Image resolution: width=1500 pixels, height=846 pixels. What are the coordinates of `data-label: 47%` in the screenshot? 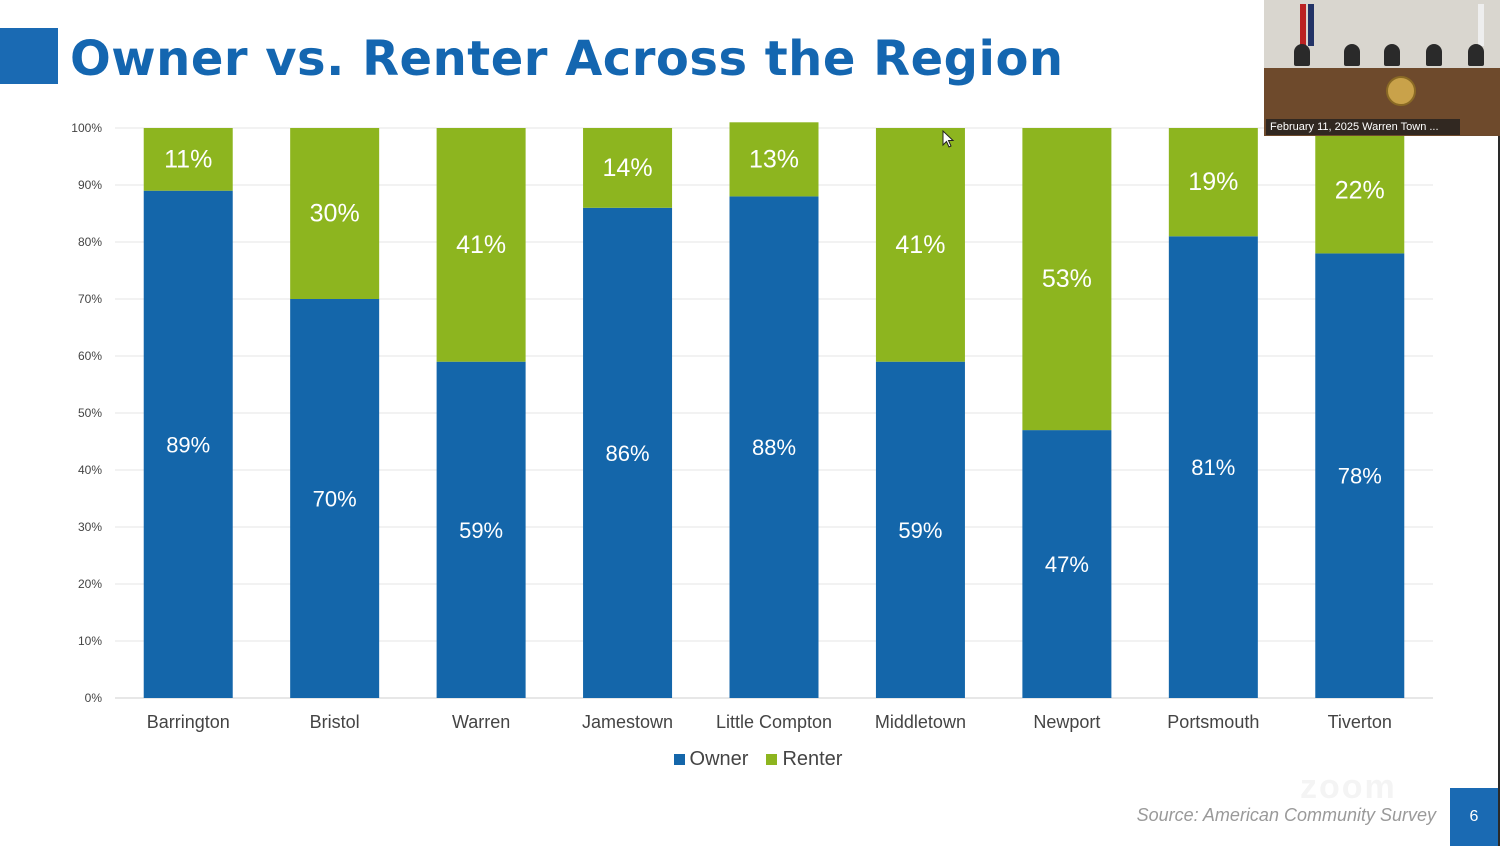 It's located at (1067, 564).